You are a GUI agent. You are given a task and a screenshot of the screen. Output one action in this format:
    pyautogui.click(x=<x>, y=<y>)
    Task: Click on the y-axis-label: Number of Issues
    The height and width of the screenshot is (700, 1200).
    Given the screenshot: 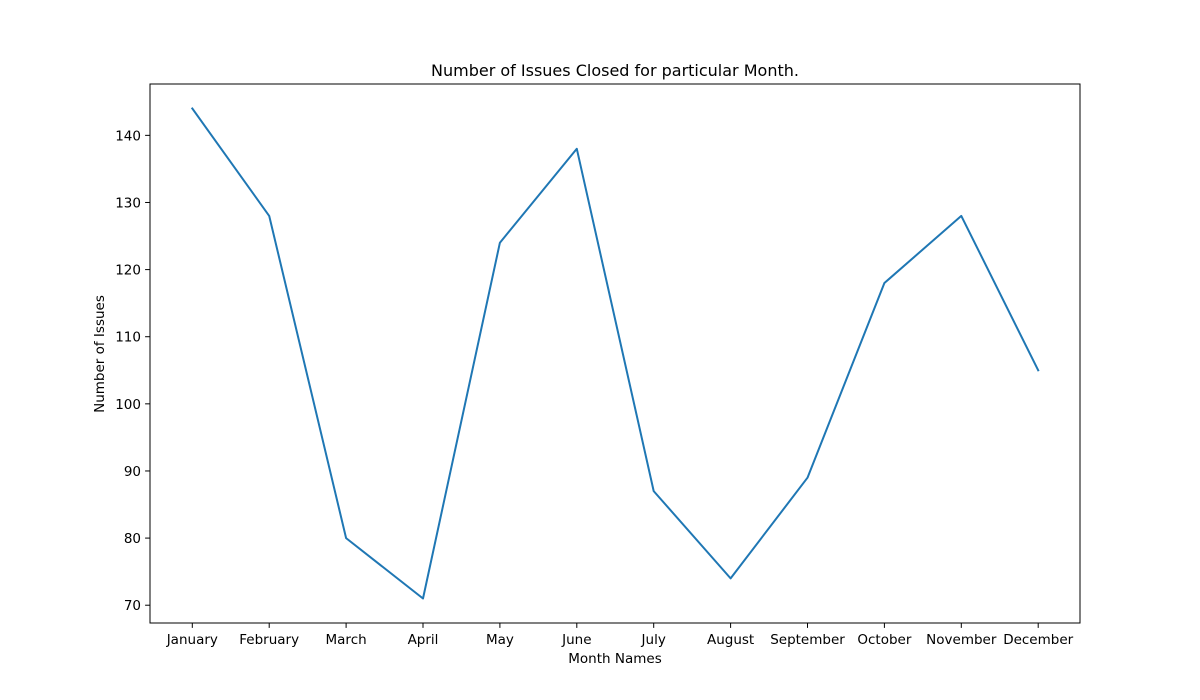 What is the action you would take?
    pyautogui.click(x=100, y=354)
    